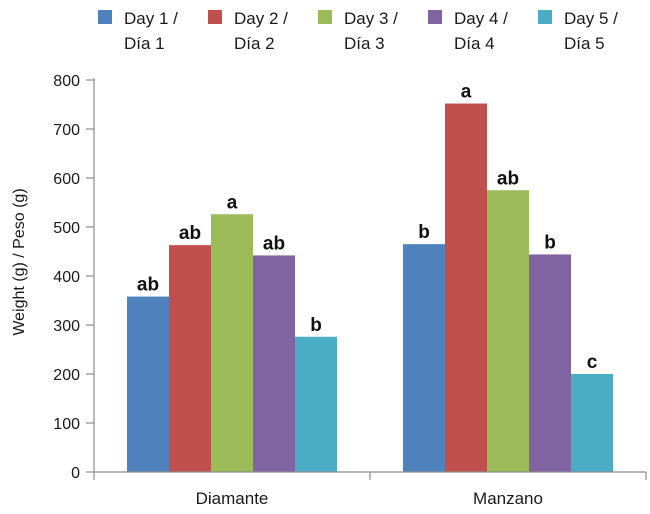  Describe the element at coordinates (592, 362) in the screenshot. I see `significance-label: c` at that location.